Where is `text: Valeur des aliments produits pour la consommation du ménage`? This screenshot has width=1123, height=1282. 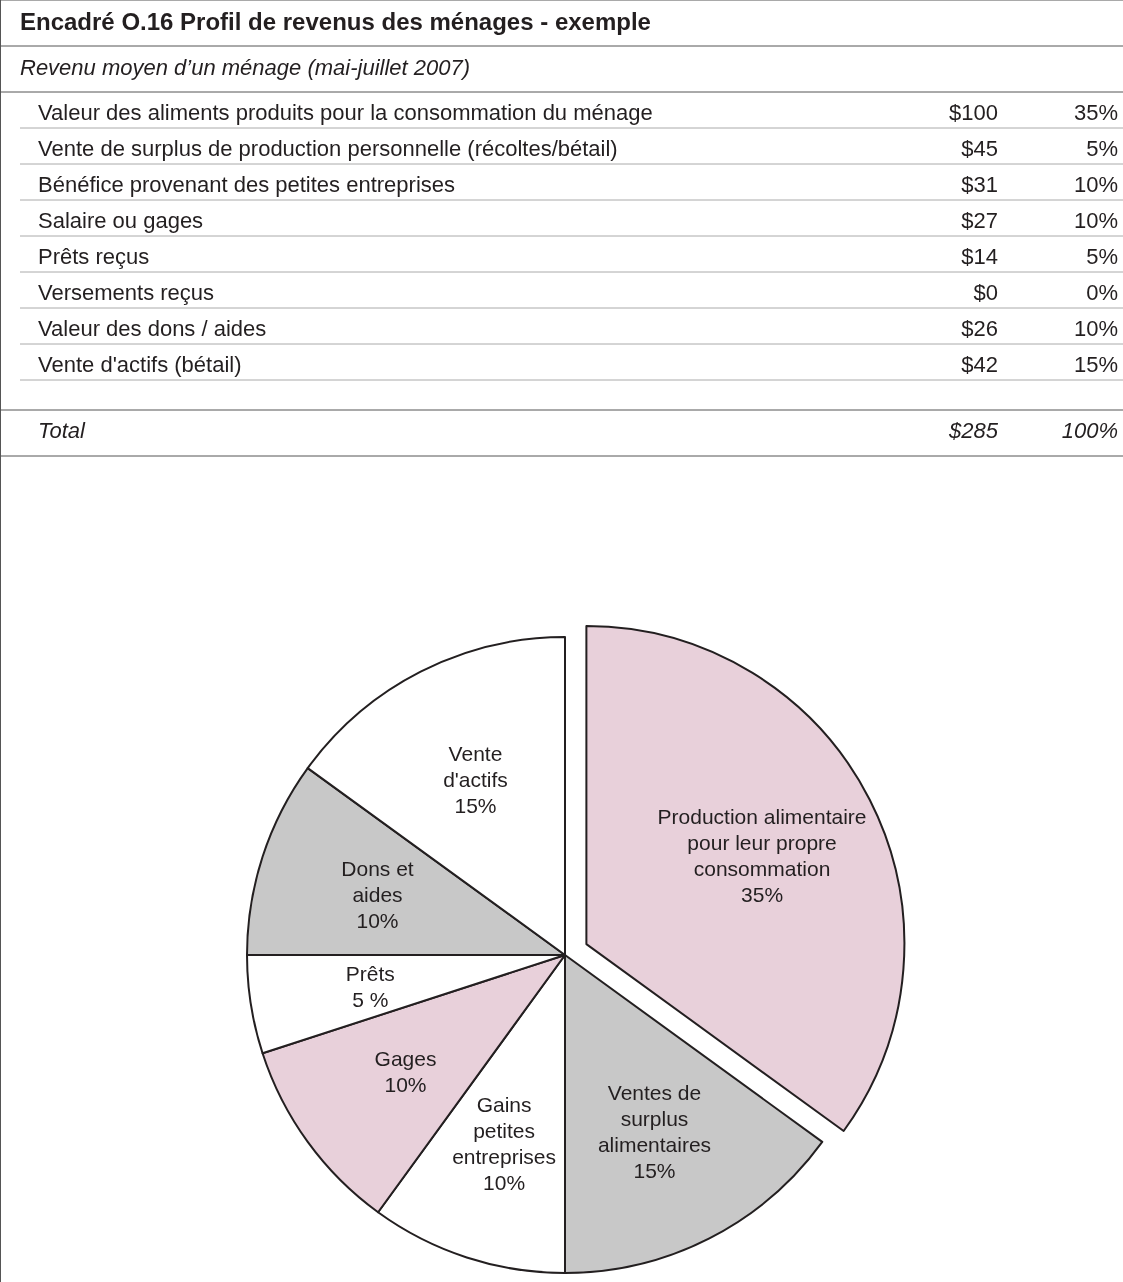 text: Valeur des aliments produits pour la consommation du ménage is located at coordinates (345, 112).